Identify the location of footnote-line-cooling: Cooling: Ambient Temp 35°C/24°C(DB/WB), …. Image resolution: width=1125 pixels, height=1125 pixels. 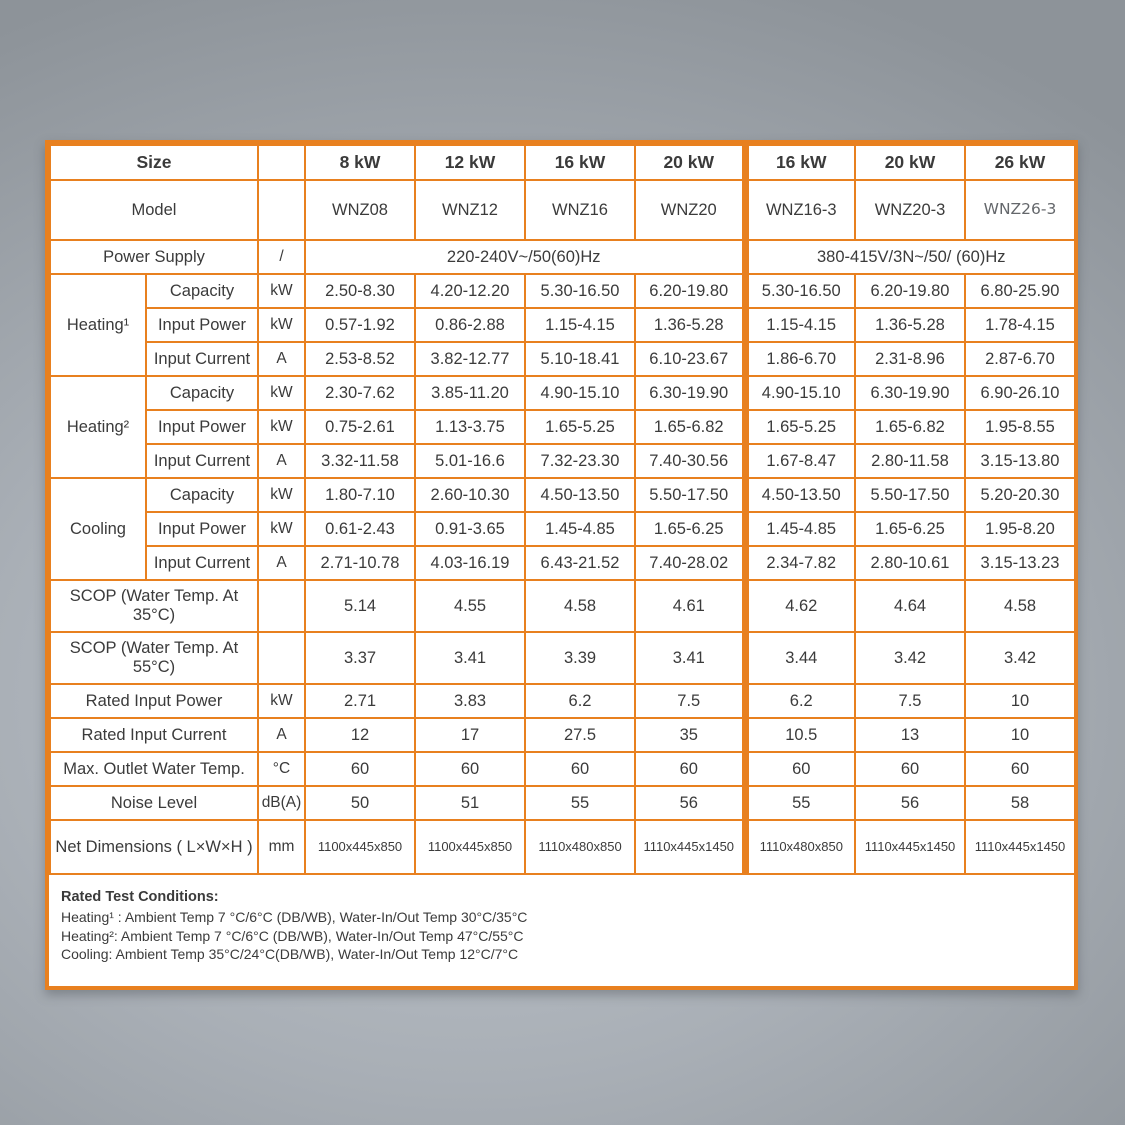
(290, 954).